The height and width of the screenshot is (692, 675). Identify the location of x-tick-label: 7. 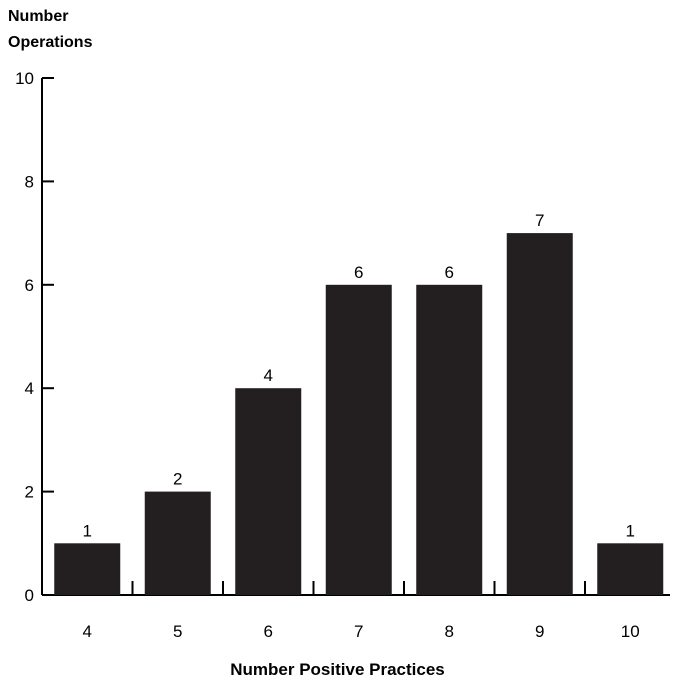
(358, 631).